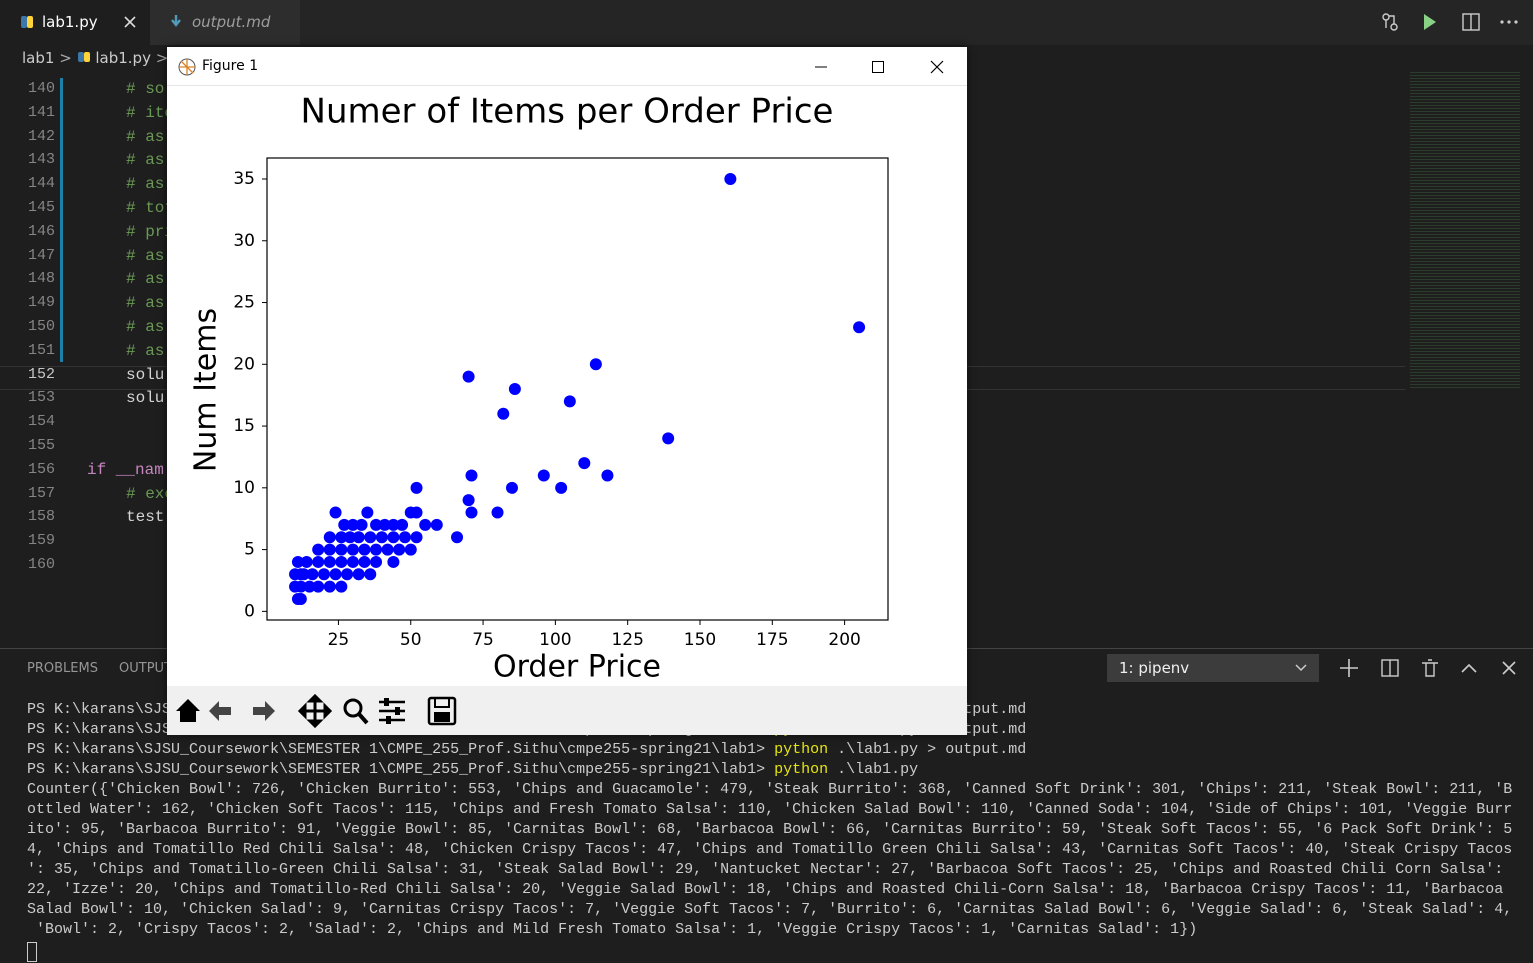 Image resolution: width=1533 pixels, height=963 pixels. What do you see at coordinates (145, 668) in the screenshot?
I see `panel-tab: OUTPUT` at bounding box center [145, 668].